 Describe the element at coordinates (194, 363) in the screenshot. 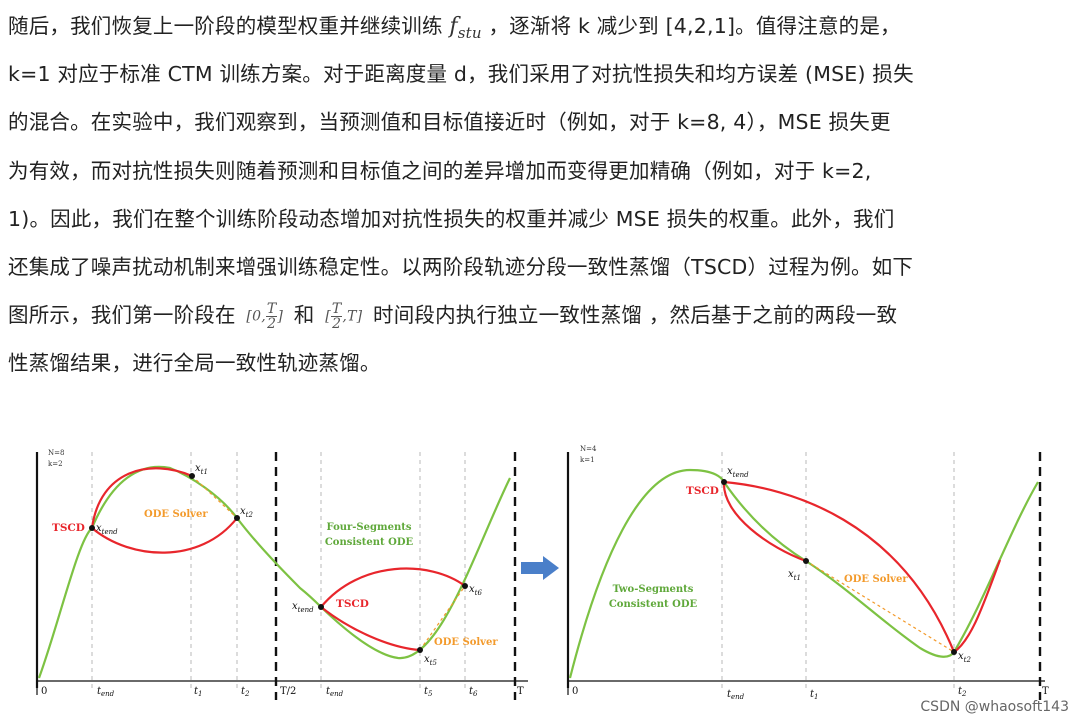

I see `text-line-8: 性蒸馏结果，进行全局一致性轨迹蒸馏。` at that location.